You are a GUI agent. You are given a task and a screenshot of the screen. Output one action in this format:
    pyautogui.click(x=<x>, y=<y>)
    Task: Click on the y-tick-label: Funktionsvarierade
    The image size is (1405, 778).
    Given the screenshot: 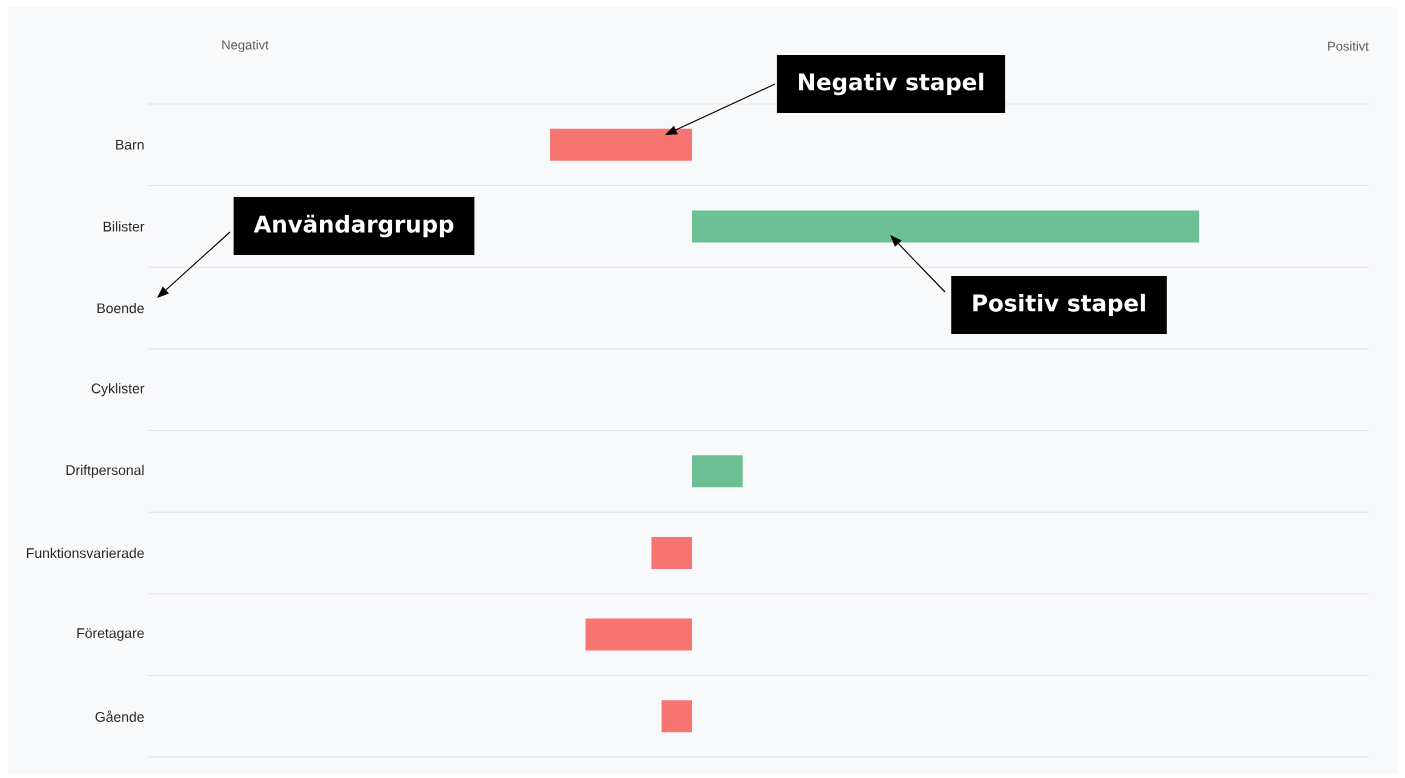 What is the action you would take?
    pyautogui.click(x=85, y=553)
    